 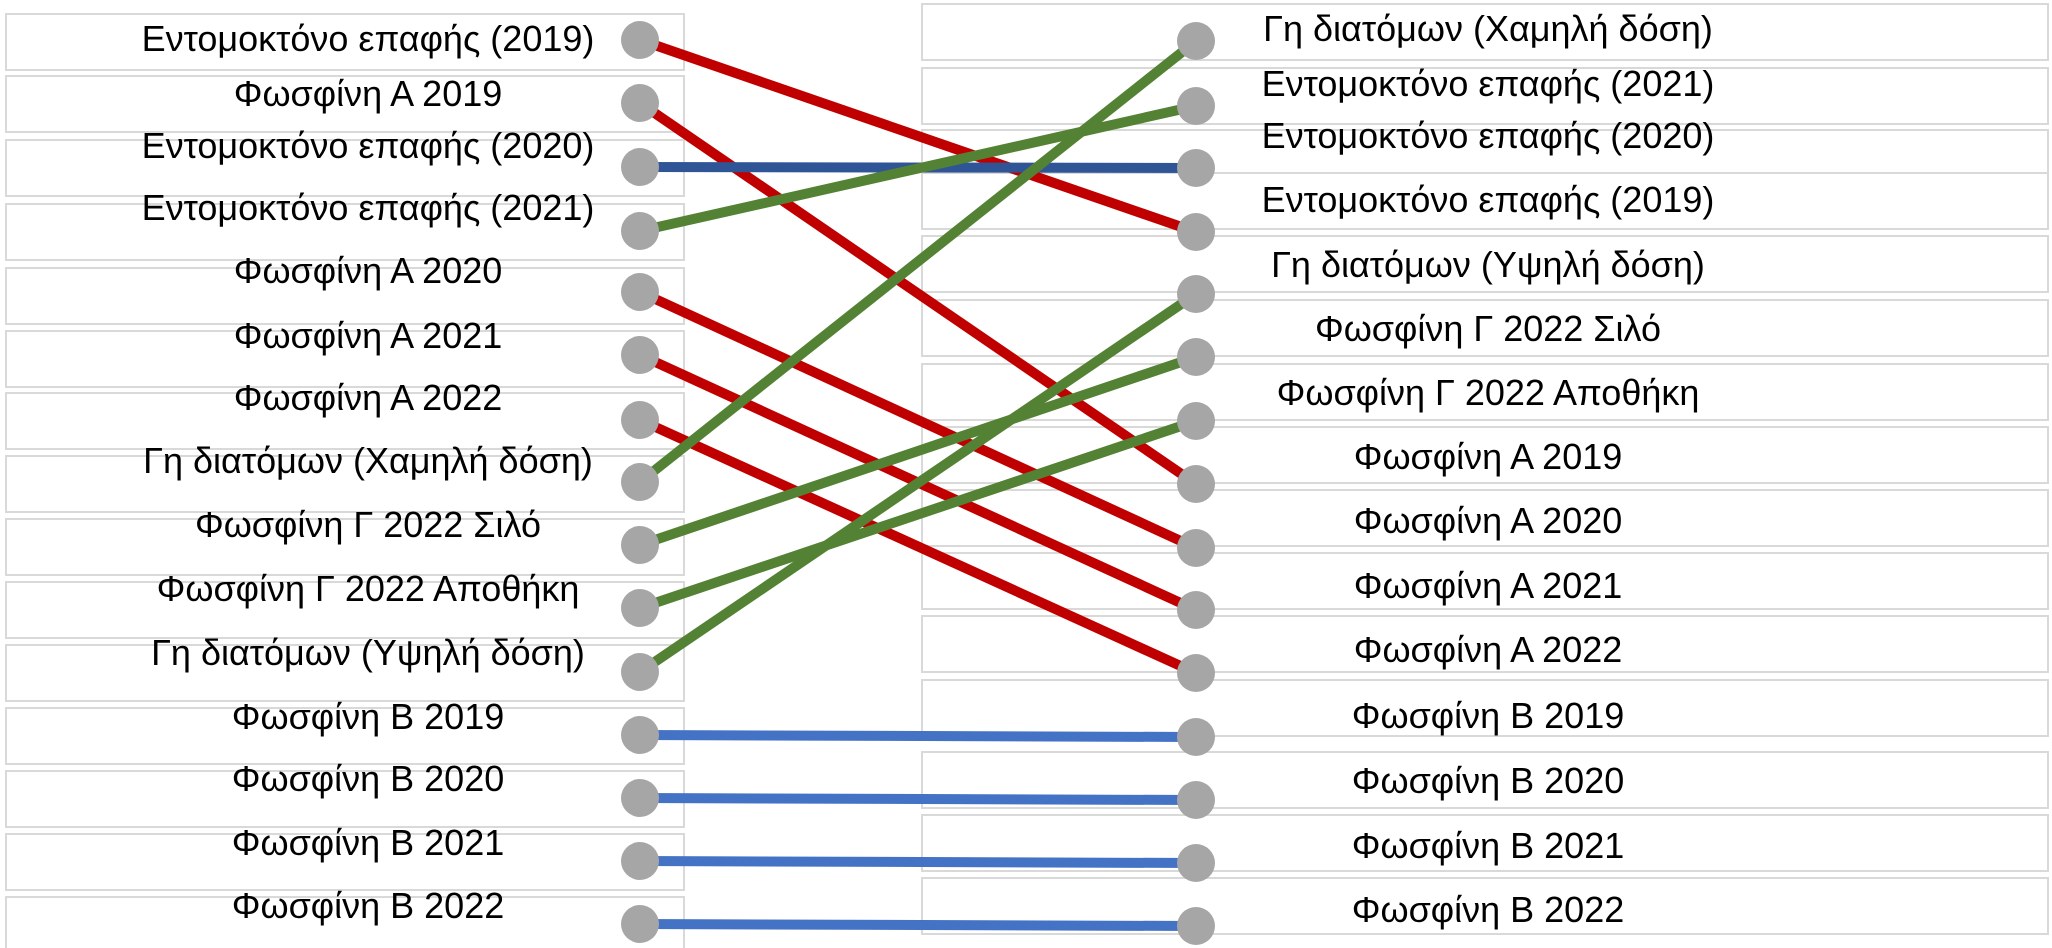 I want to click on left-label: Γη διατόμων (Υψηλή δόση), so click(x=368, y=652).